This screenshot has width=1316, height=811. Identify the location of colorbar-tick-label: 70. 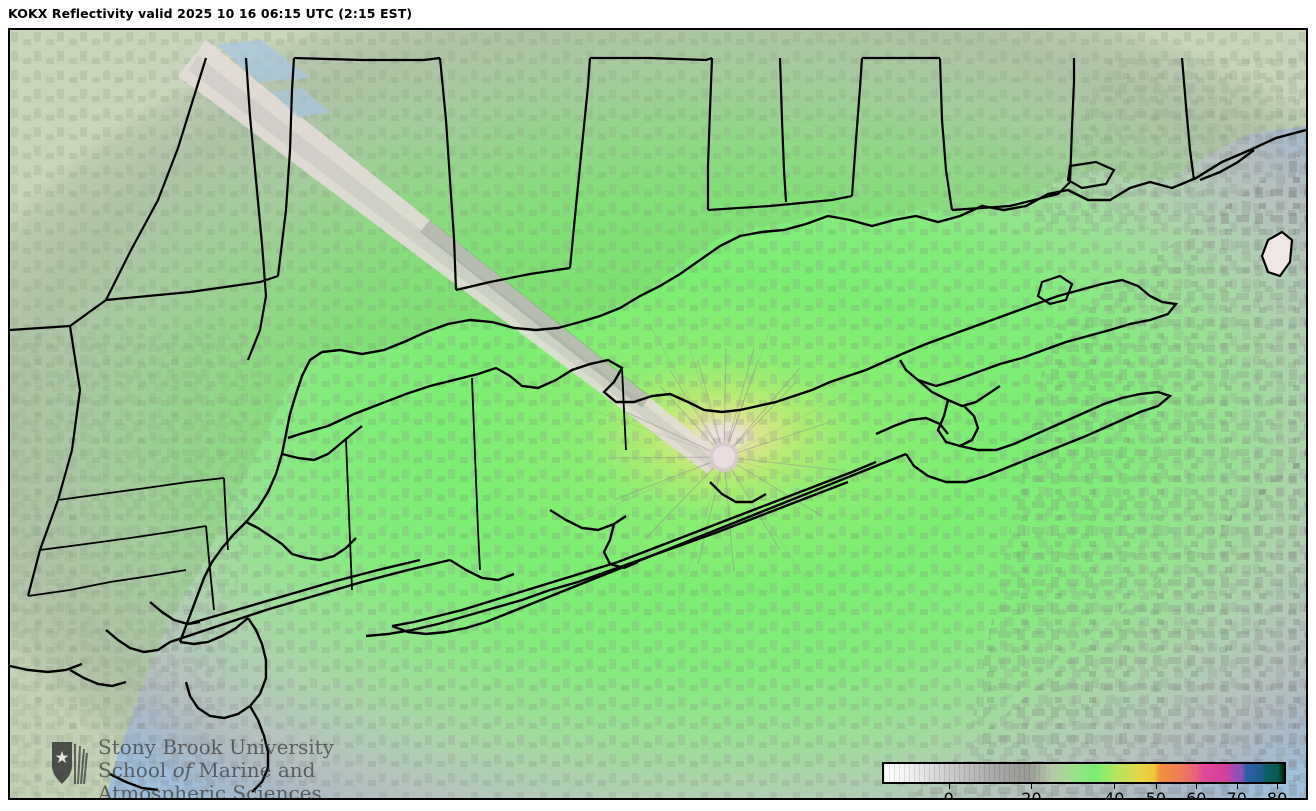
(1237, 793).